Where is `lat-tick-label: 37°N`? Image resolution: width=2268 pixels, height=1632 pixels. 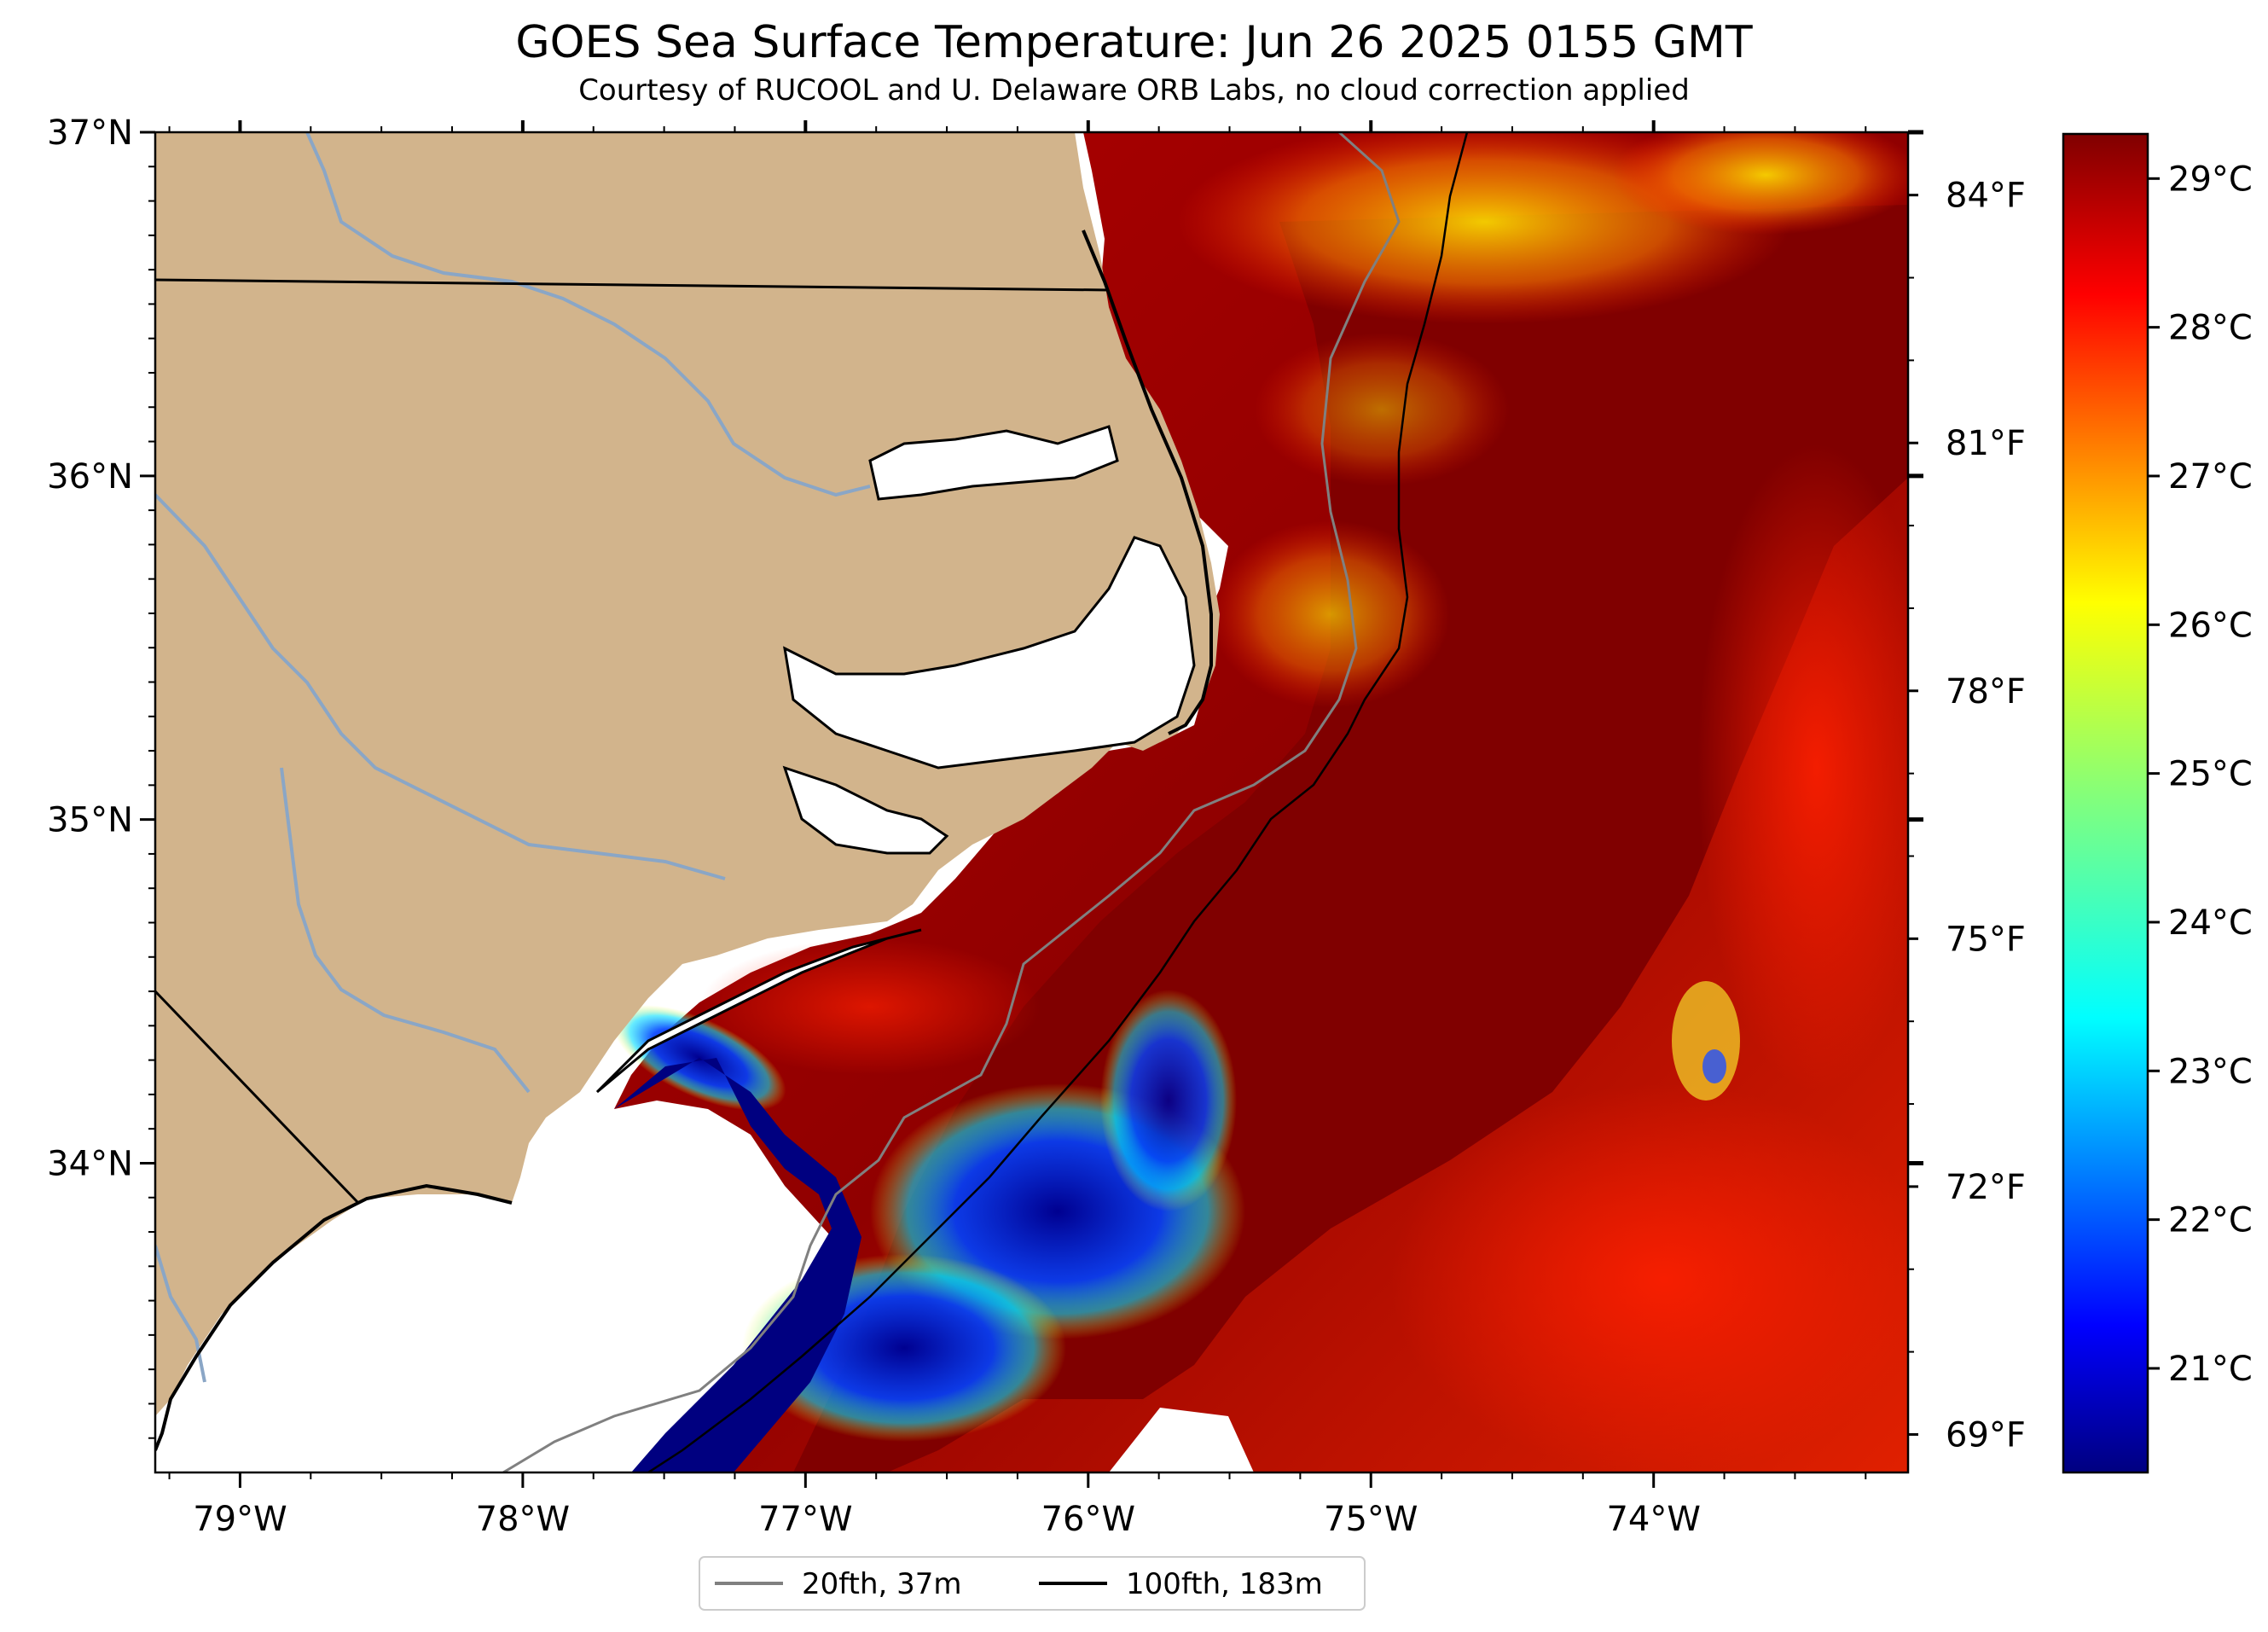
lat-tick-label: 37°N is located at coordinates (90, 133).